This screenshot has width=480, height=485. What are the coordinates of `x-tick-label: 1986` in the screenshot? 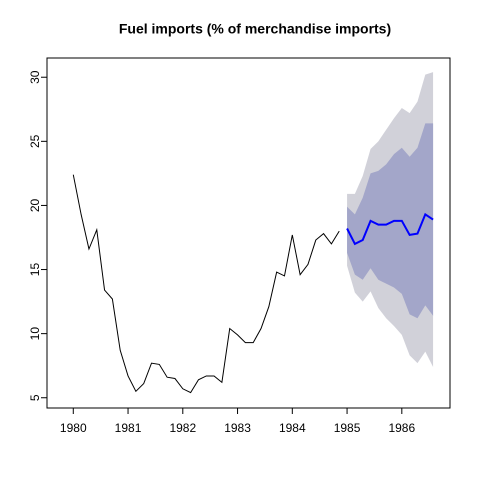 It's located at (401, 428).